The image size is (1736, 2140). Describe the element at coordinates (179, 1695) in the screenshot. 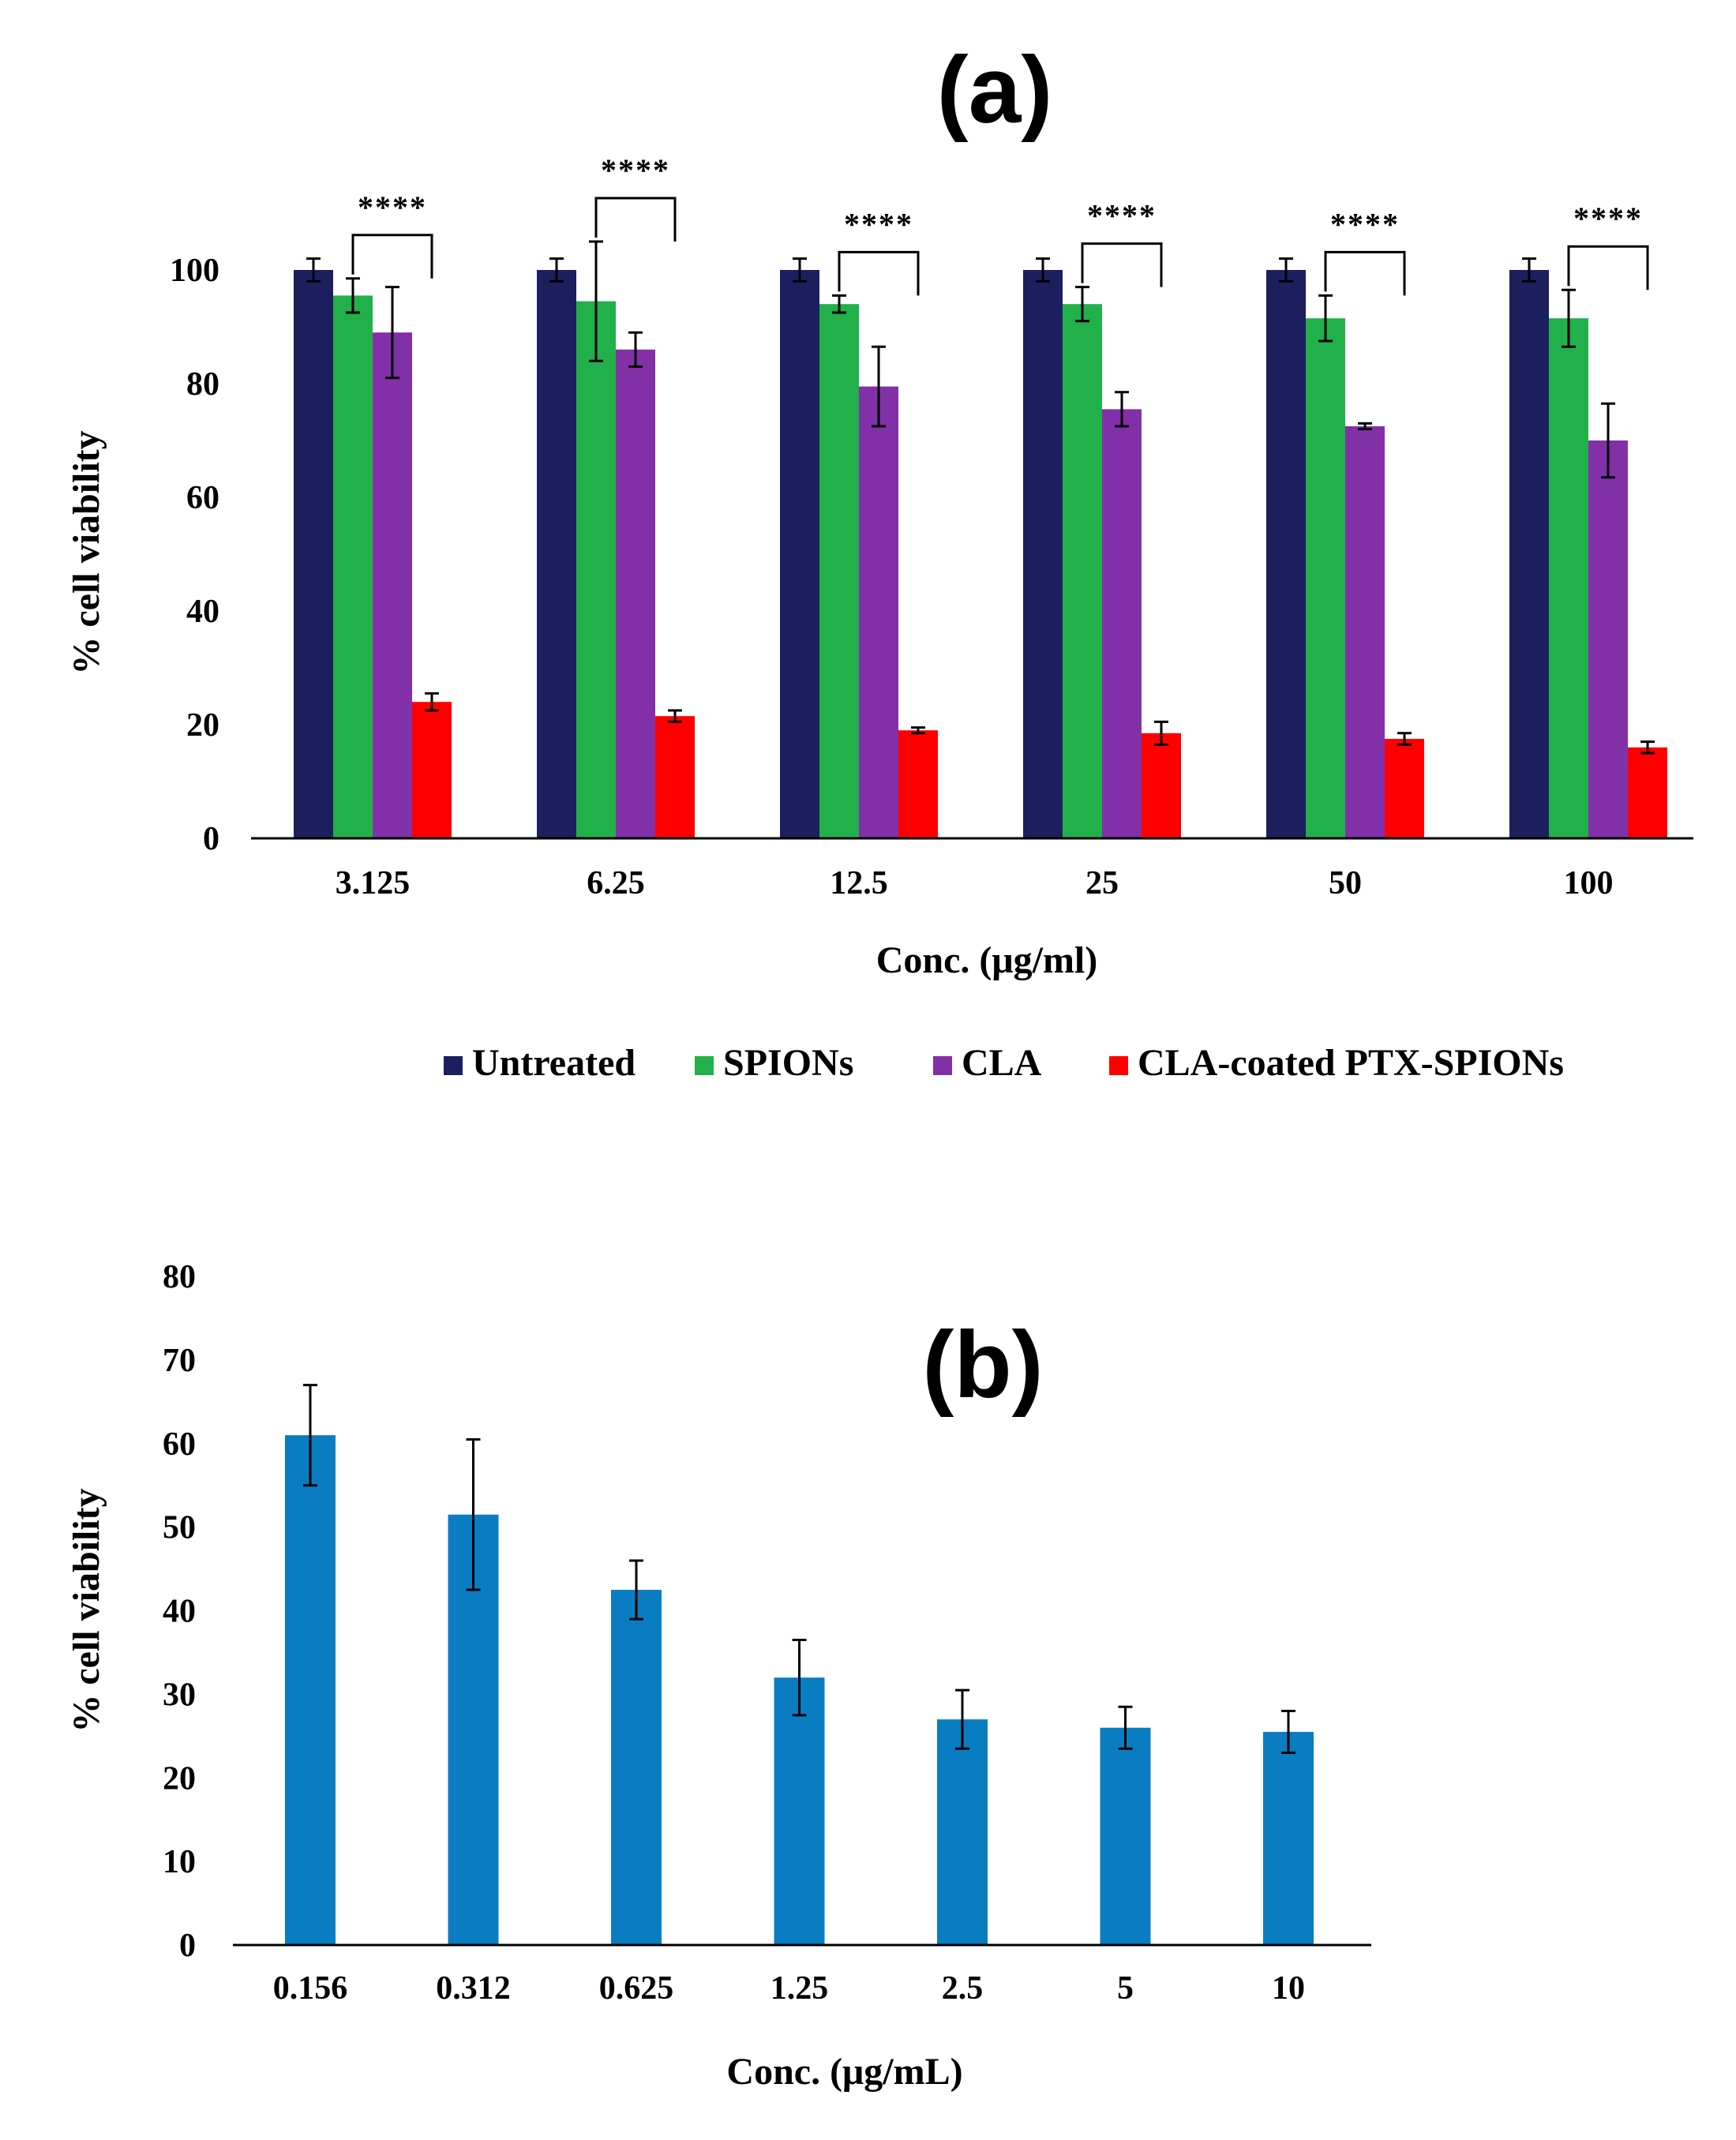

I see `panel-b-y-tick-label: 30` at that location.